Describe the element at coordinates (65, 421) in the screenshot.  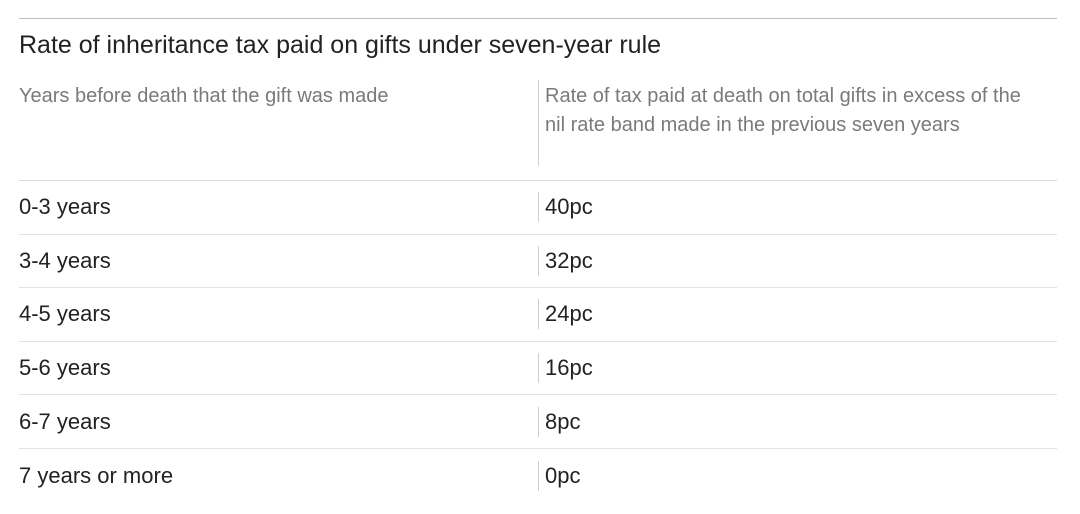
I see `period-cell: 6-7 years` at that location.